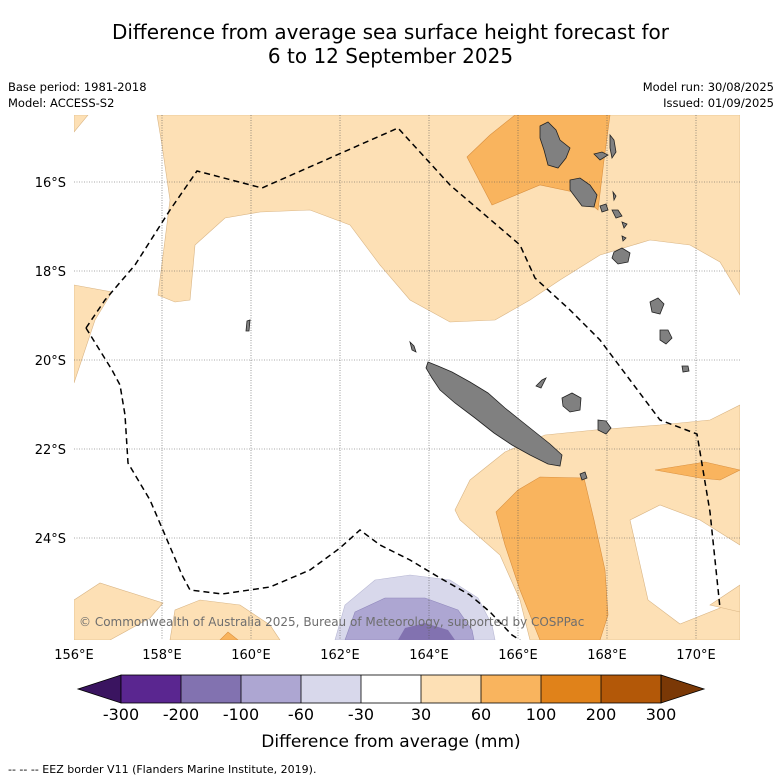 This screenshot has height=781, width=781. Describe the element at coordinates (541, 383) in the screenshot. I see `loyalty-island-ouvea` at that location.